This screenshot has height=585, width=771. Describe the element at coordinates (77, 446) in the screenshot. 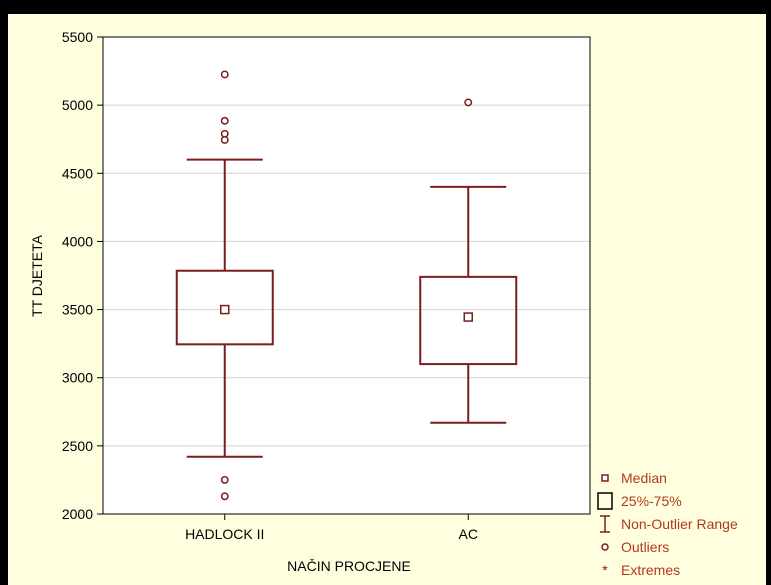

I see `y-tick-label: 2500` at that location.